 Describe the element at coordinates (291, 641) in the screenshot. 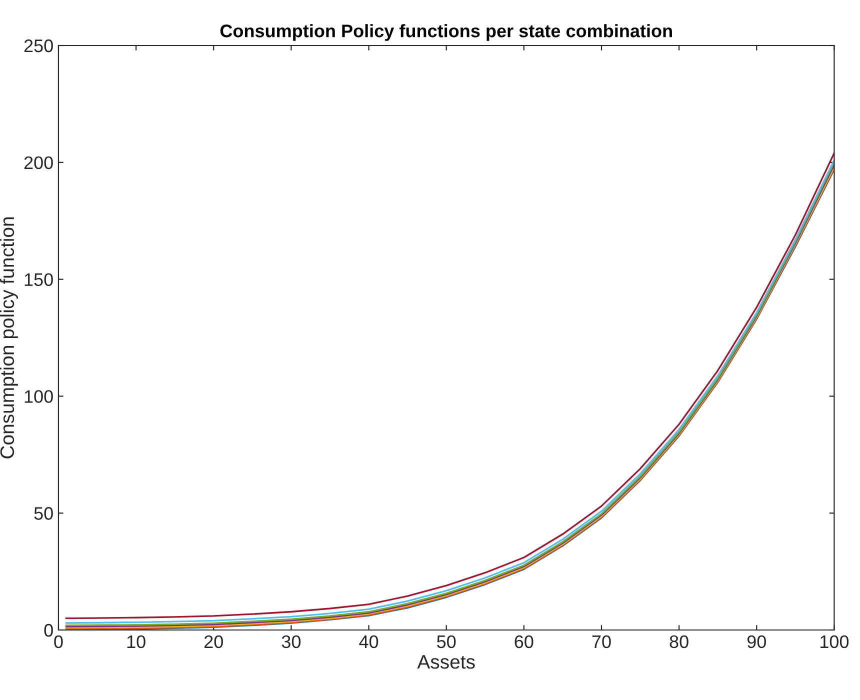

I see `x-tick-label: 30` at that location.